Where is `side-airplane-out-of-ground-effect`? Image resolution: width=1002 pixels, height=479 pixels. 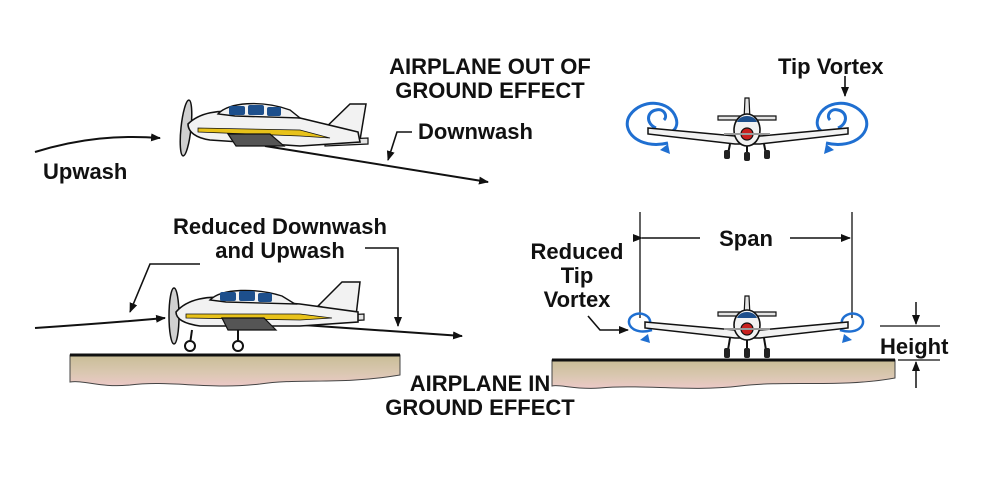
side-airplane-out-of-ground-effect is located at coordinates (261, 142).